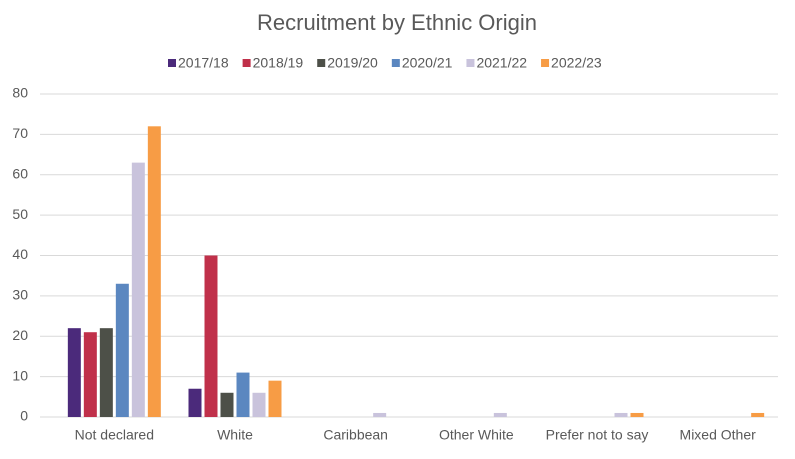  What do you see at coordinates (20, 133) in the screenshot?
I see `y-tick-label: 70` at bounding box center [20, 133].